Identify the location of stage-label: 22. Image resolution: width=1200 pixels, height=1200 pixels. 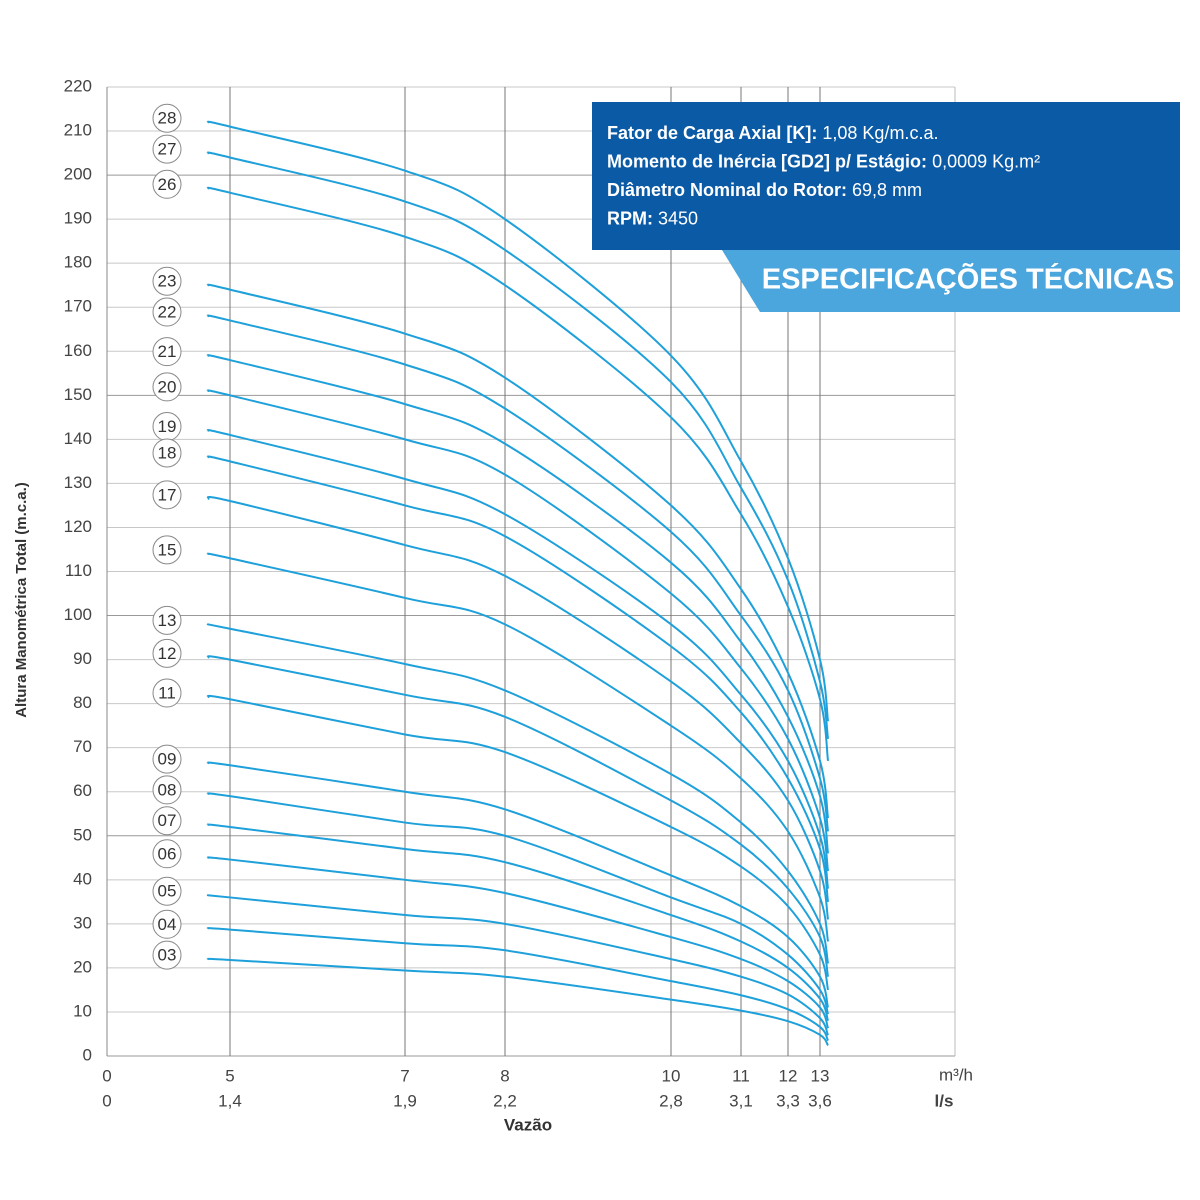
(167, 312).